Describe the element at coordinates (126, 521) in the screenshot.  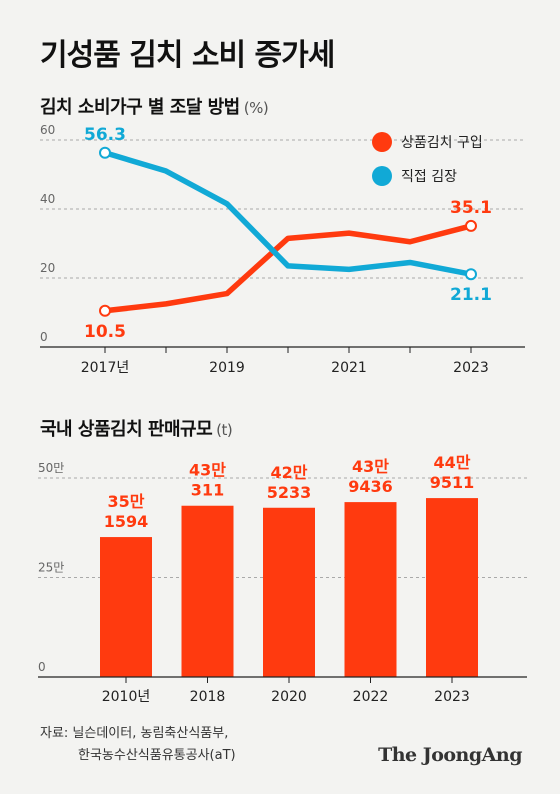
I see `bar-value-label: 1594` at that location.